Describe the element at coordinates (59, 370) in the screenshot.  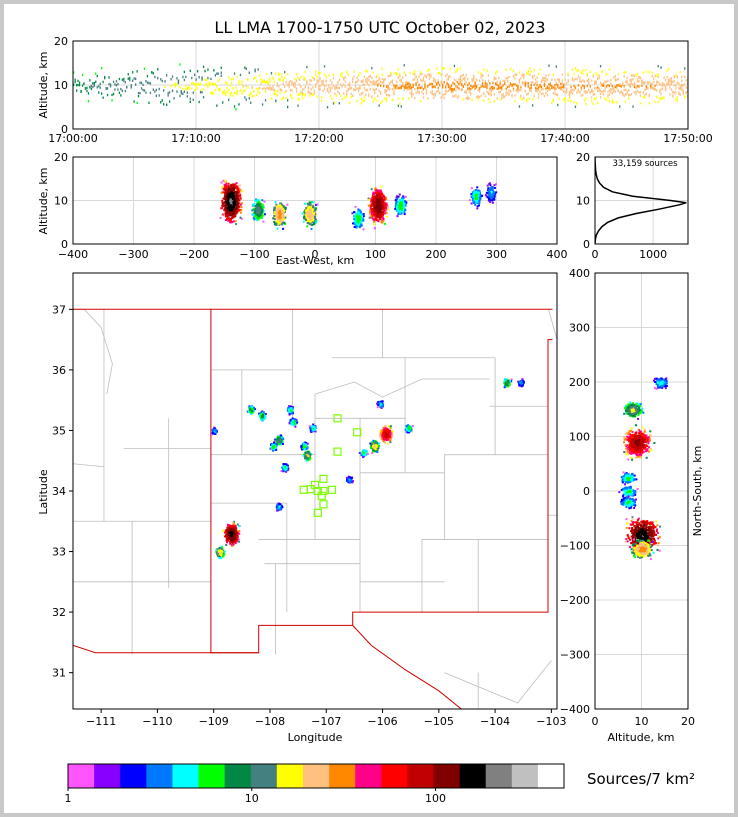
I see `map-ytick: 36` at that location.